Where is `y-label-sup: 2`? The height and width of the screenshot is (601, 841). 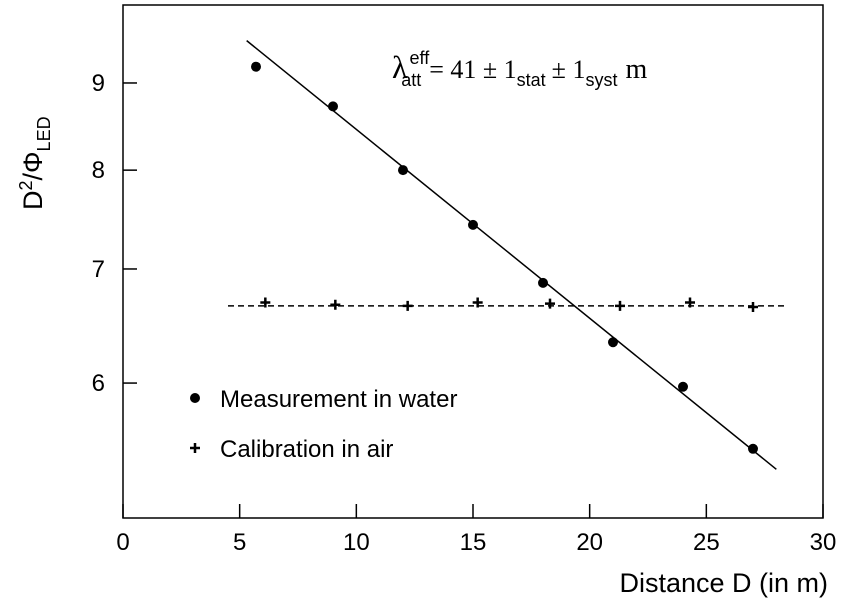
y-label-sup: 2 is located at coordinates (26, 185).